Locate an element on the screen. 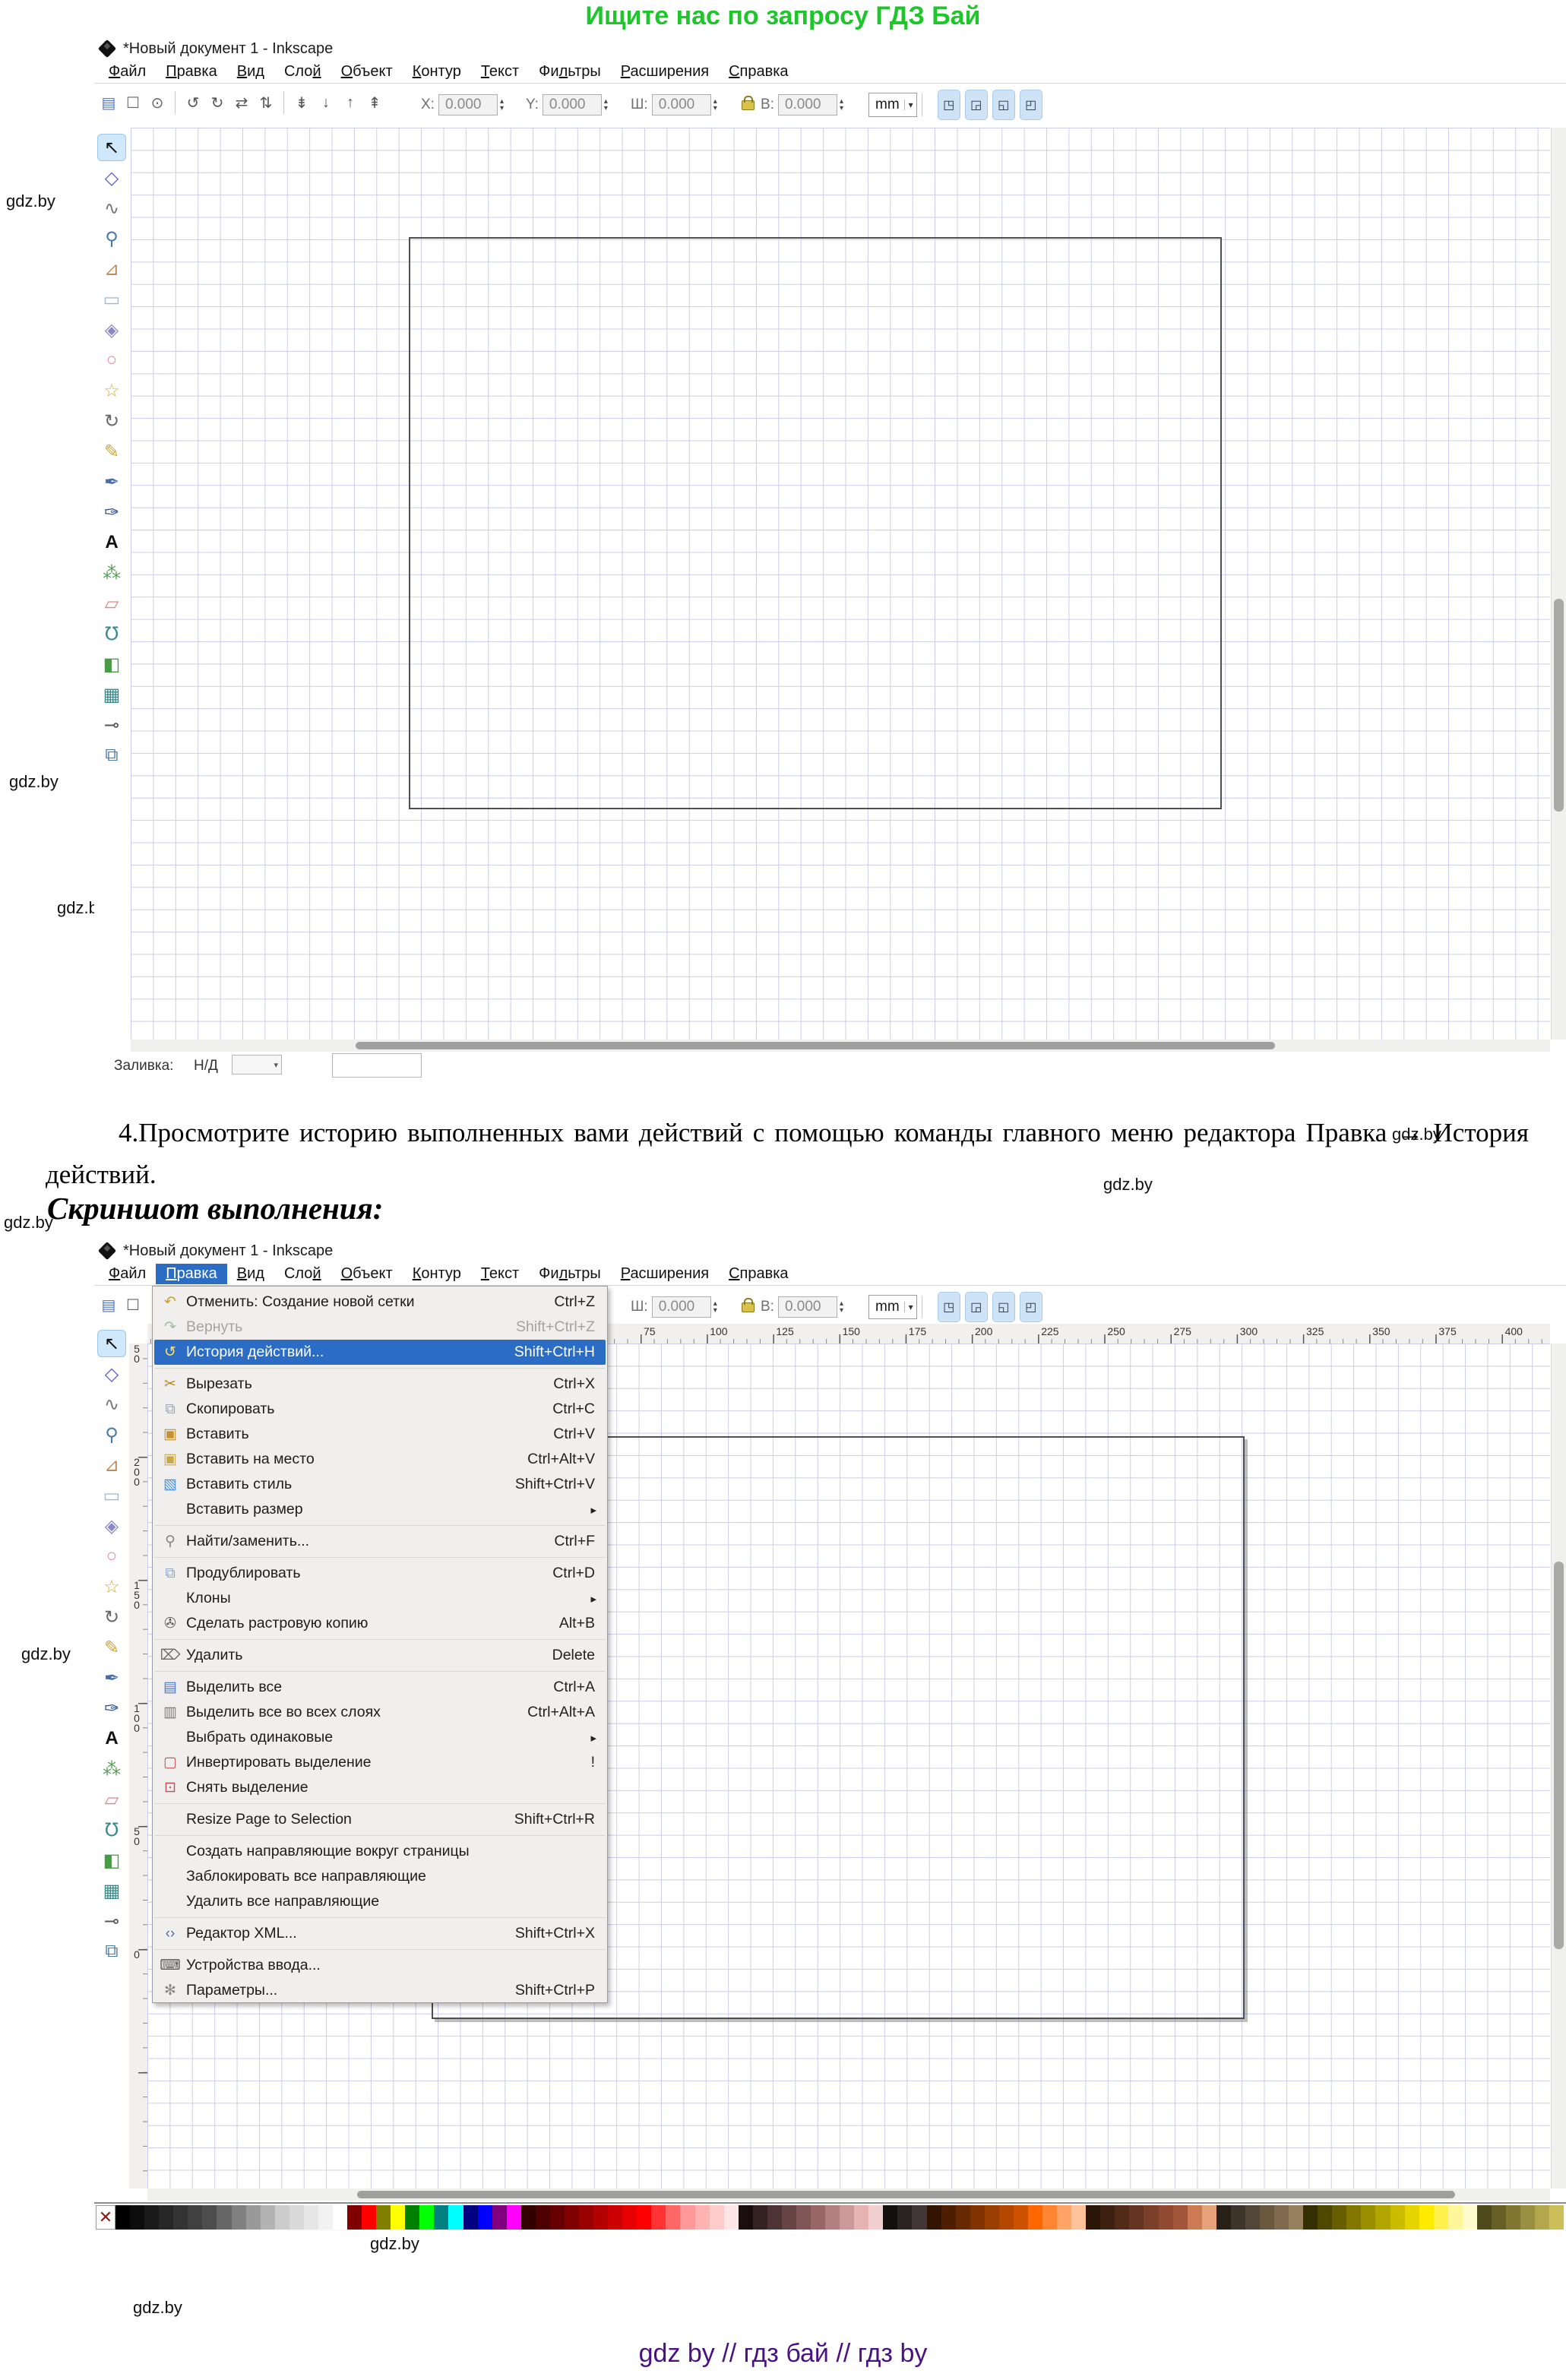 This screenshot has width=1566, height=2380. eraser-tool: ▱ is located at coordinates (111, 1799).